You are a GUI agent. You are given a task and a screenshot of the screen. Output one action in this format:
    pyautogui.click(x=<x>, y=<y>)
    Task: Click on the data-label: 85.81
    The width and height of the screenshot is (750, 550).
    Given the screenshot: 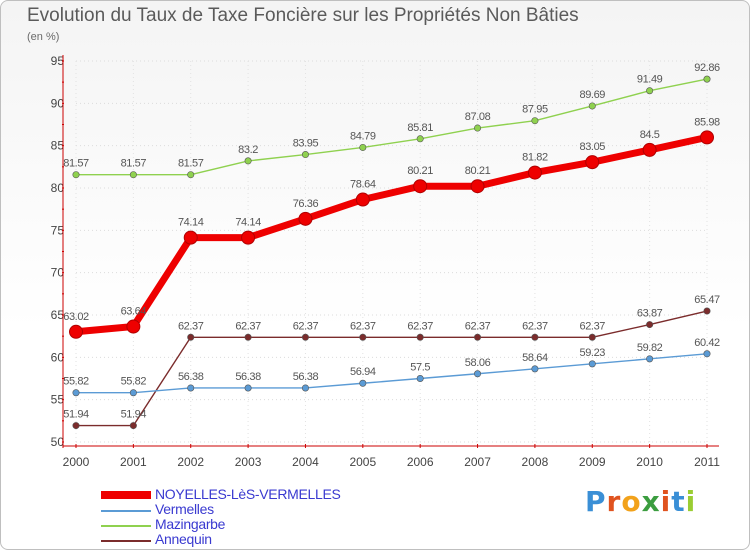 What is the action you would take?
    pyautogui.click(x=420, y=128)
    